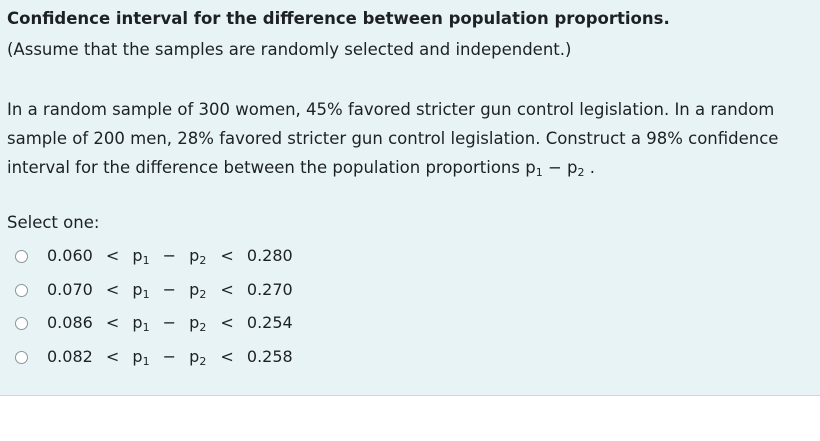 This screenshot has height=441, width=820. Describe the element at coordinates (269, 323) in the screenshot. I see `option-upper-bound: 0.254` at that location.